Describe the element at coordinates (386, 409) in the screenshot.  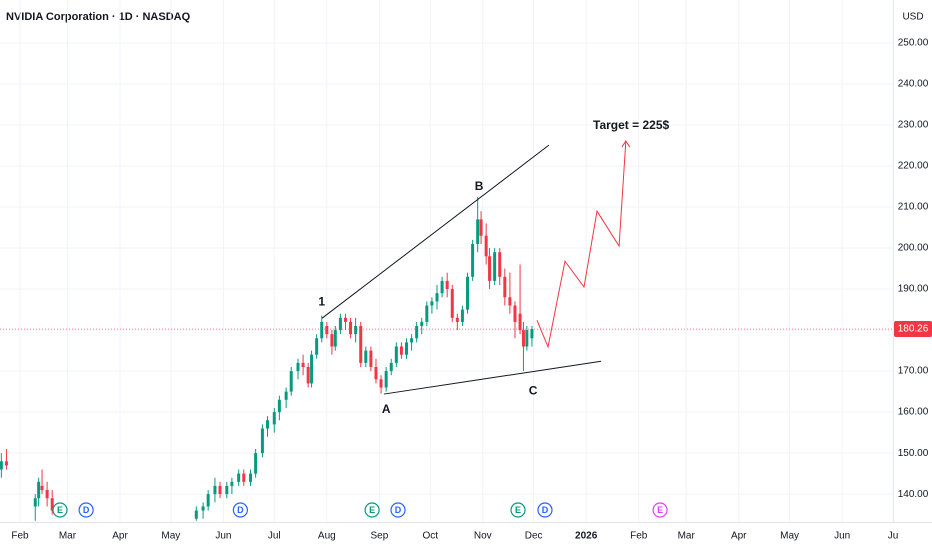
I see `wave-label: A` at that location.